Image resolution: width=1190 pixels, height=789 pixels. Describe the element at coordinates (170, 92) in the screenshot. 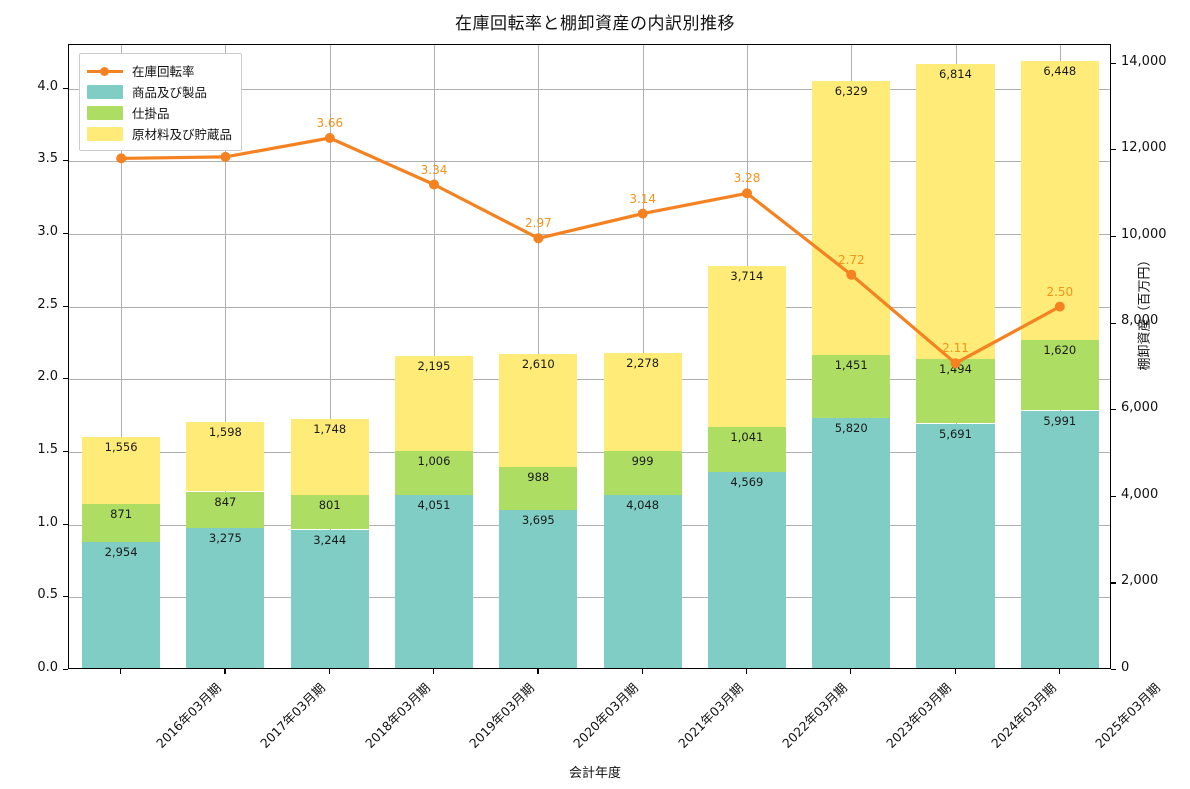

I see `legend-item-label: 商品及び製品` at that location.